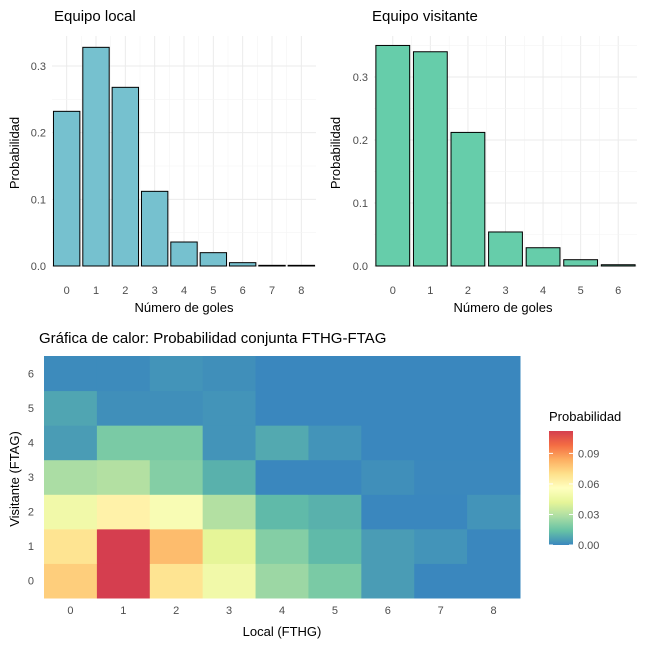 Image resolution: width=645 pixels, height=645 pixels. I want to click on y-axis-title-home: Probabilidad, so click(14, 153).